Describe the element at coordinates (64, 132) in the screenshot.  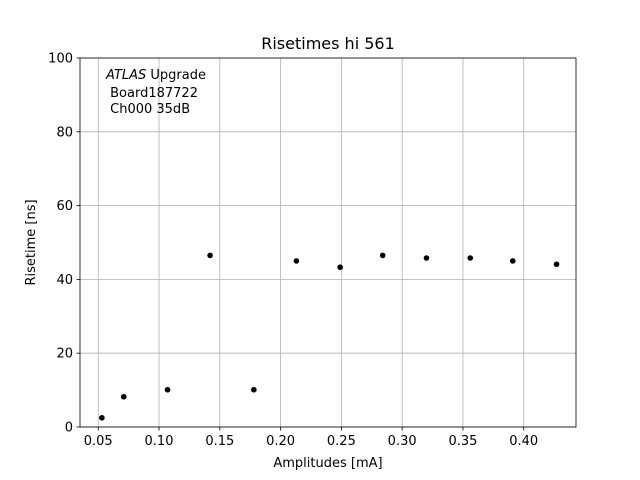
I see `y-tick-label: 80` at that location.